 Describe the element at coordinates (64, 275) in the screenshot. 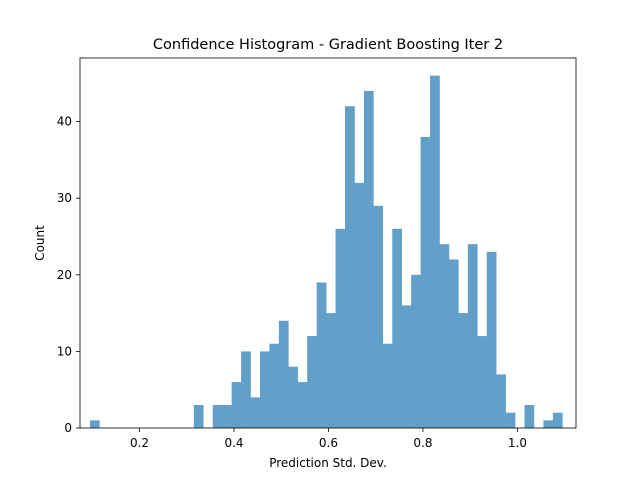

I see `y-tick-label: 20` at that location.